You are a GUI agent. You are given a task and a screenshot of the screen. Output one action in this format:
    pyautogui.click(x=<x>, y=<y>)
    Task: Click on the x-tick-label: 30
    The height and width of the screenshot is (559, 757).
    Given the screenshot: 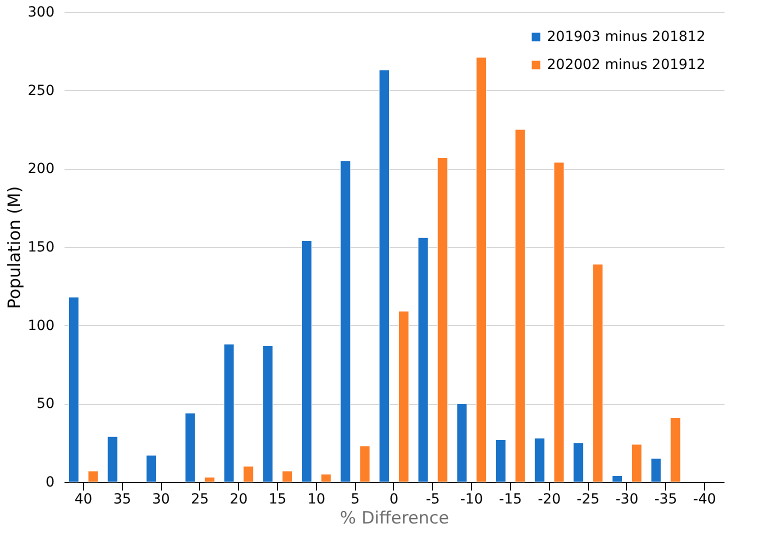 What is the action you would take?
    pyautogui.click(x=161, y=500)
    